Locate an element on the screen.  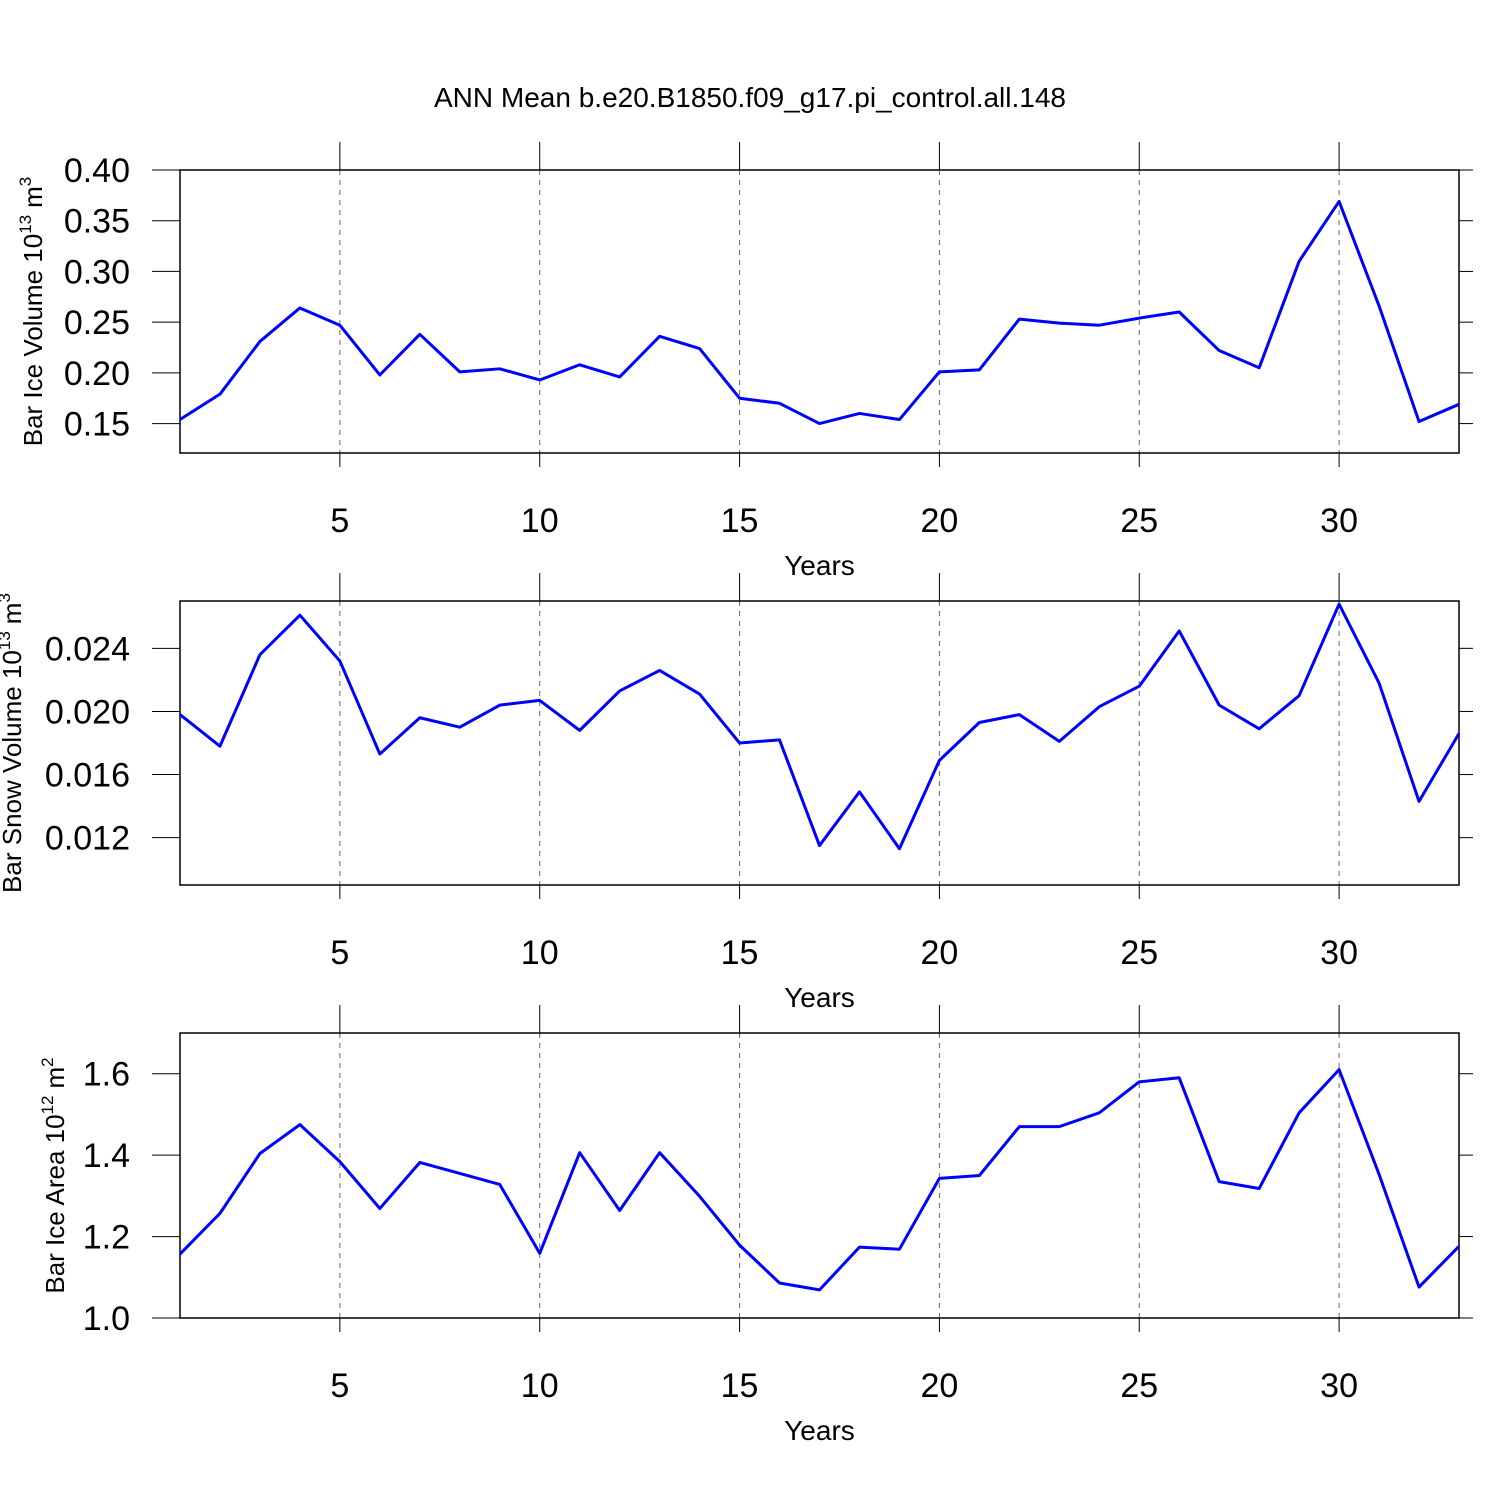
y-tick-label: 0.20 is located at coordinates (97, 374).